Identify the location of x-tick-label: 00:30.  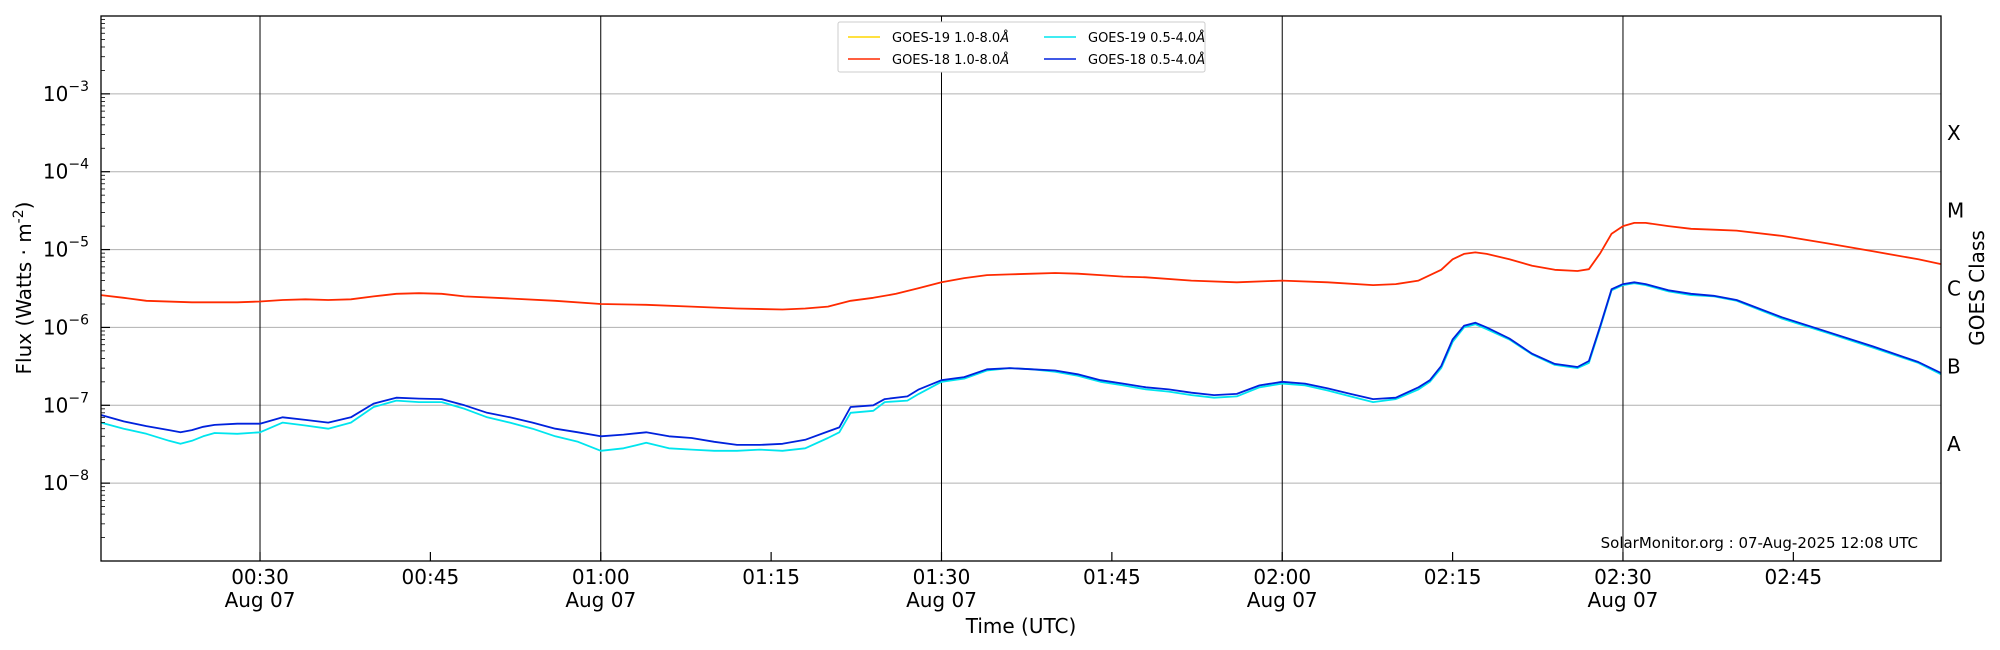
(260, 577).